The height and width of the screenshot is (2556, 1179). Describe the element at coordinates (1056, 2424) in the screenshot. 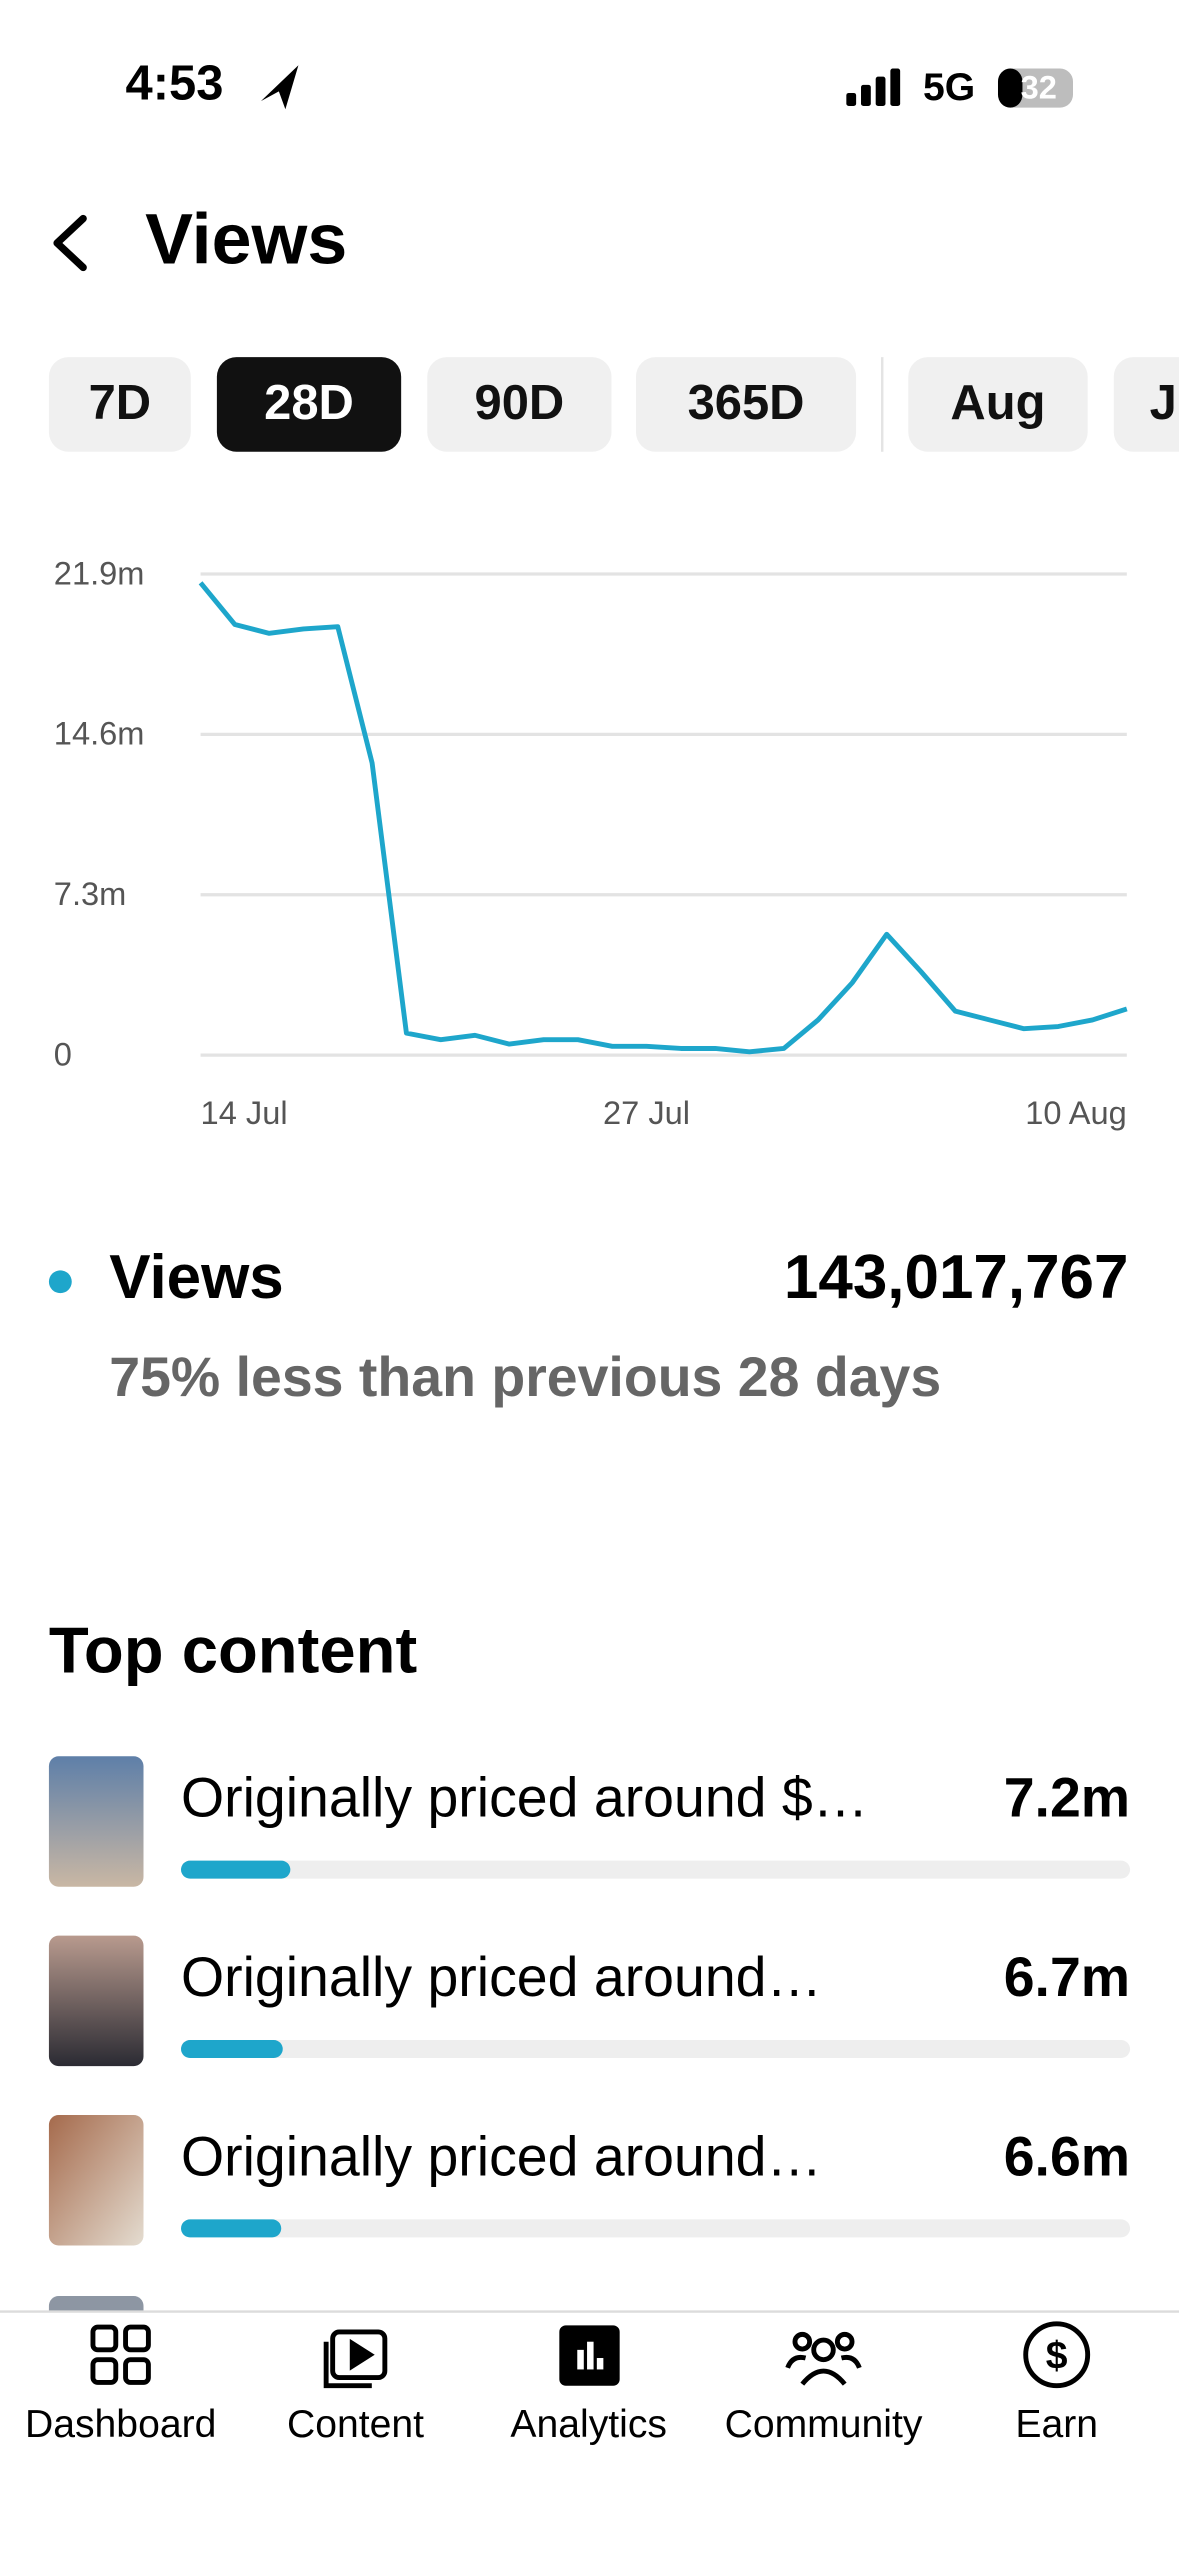

I see `nav-label: Earn` at that location.